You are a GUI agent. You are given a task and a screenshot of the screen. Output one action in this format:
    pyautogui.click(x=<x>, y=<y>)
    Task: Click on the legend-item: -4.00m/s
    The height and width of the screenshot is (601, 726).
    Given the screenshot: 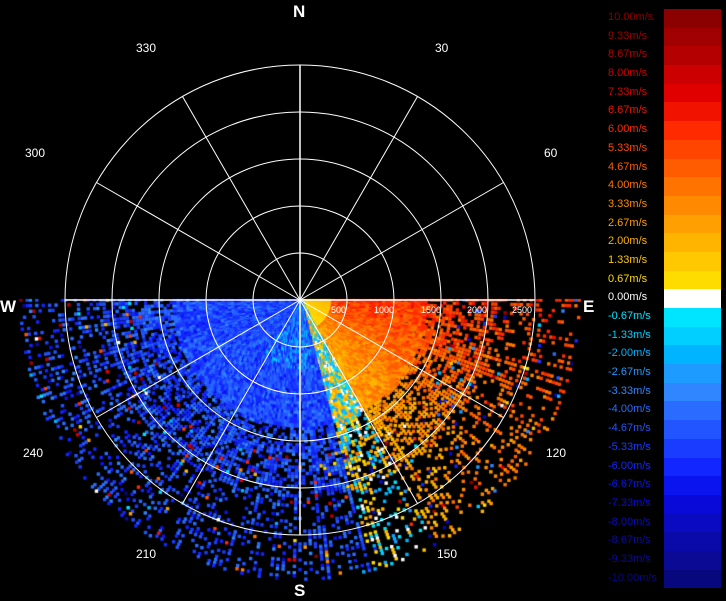 What is the action you would take?
    pyautogui.click(x=663, y=411)
    